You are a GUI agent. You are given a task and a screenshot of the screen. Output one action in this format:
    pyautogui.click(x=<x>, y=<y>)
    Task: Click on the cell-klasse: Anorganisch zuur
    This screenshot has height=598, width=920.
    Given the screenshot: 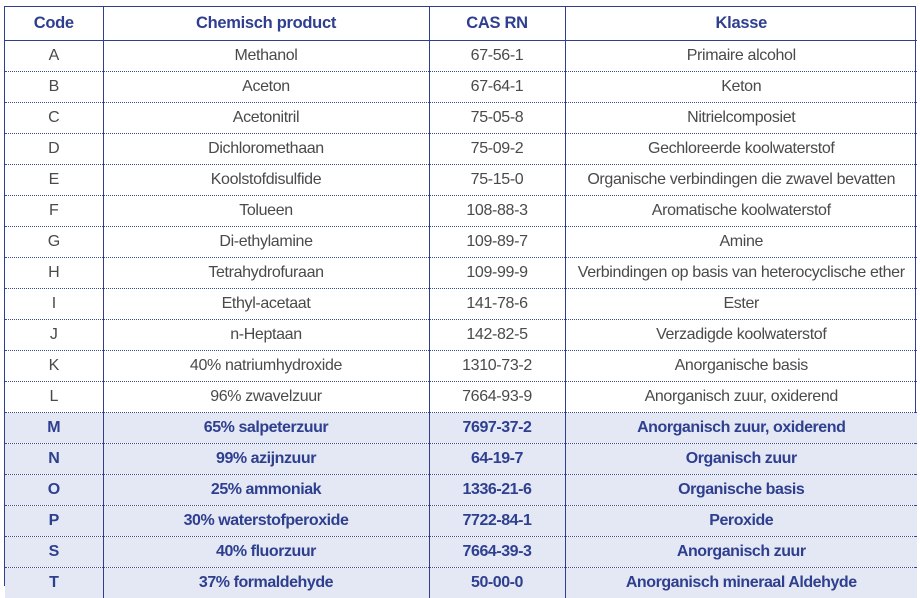 What is the action you would take?
    pyautogui.click(x=741, y=552)
    